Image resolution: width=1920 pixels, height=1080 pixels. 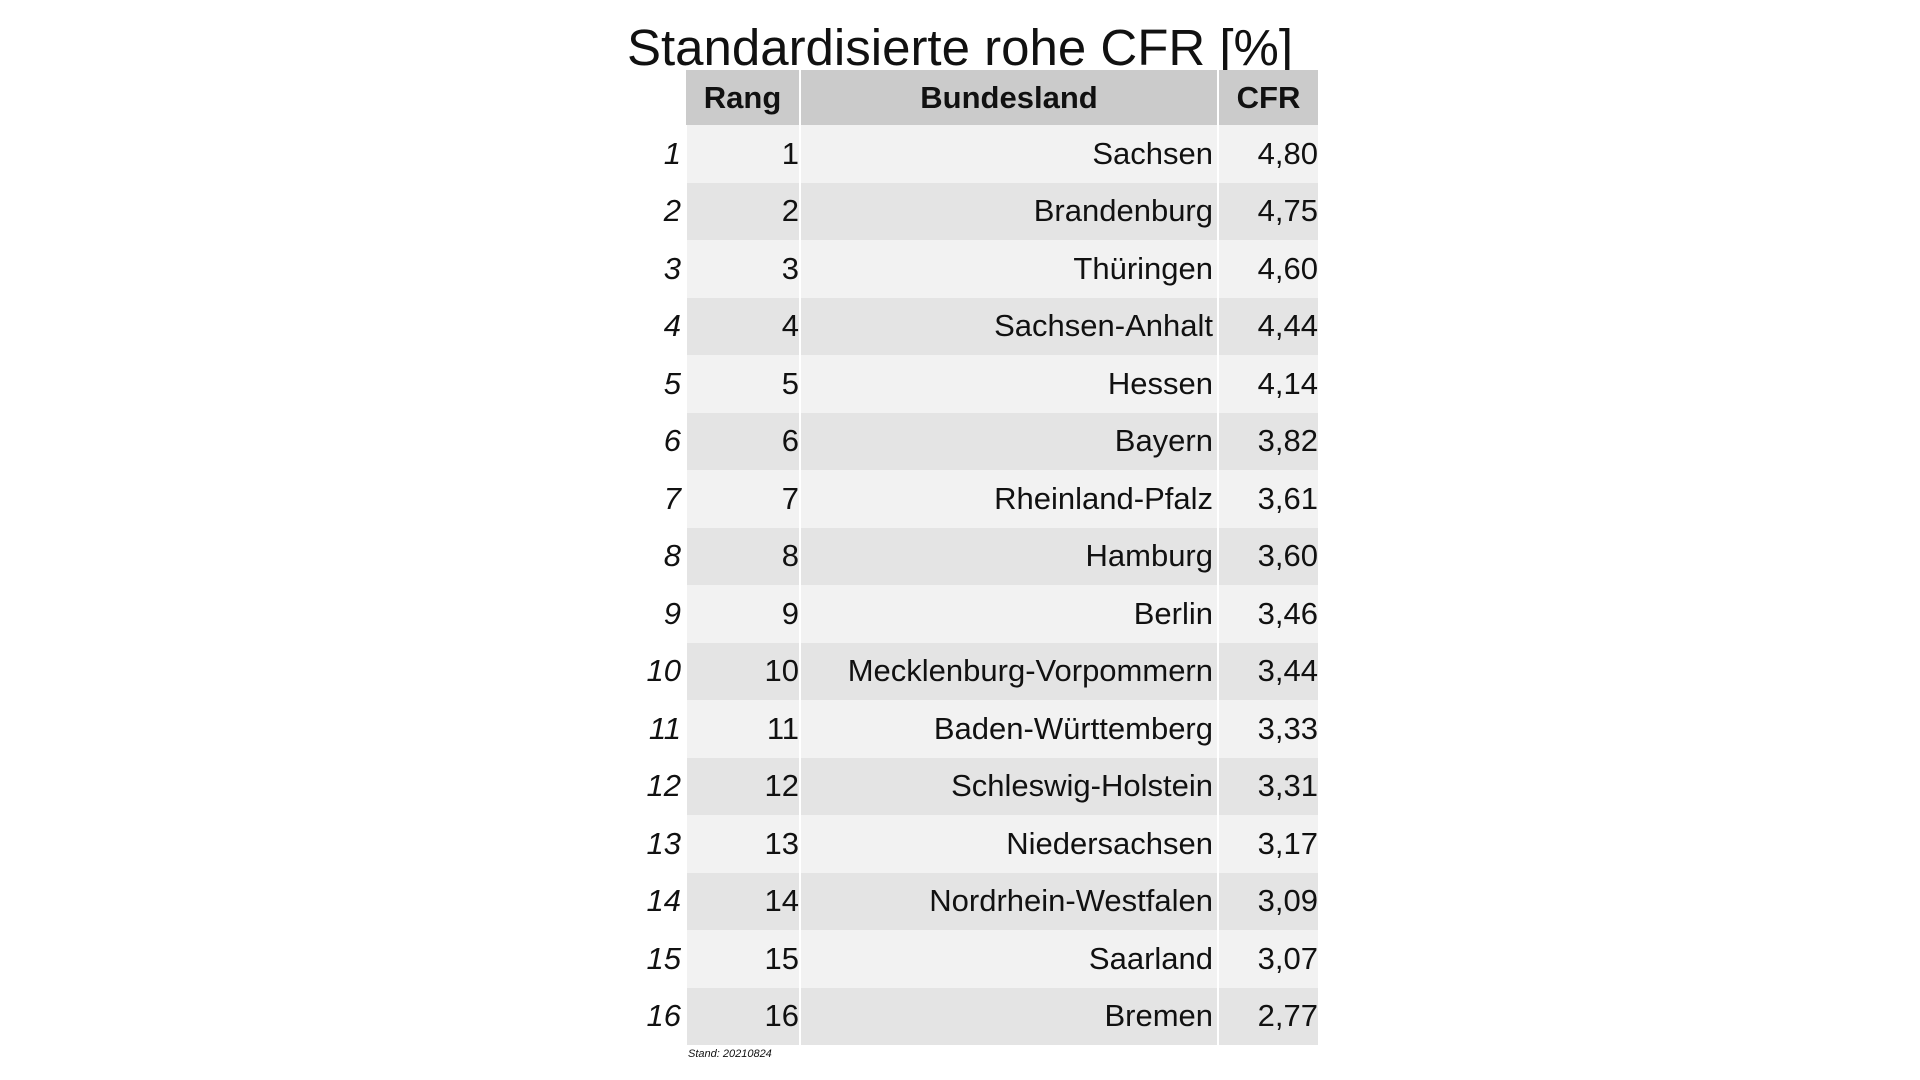 I want to click on bundesland-cell: Thüringen, so click(x=1008, y=269).